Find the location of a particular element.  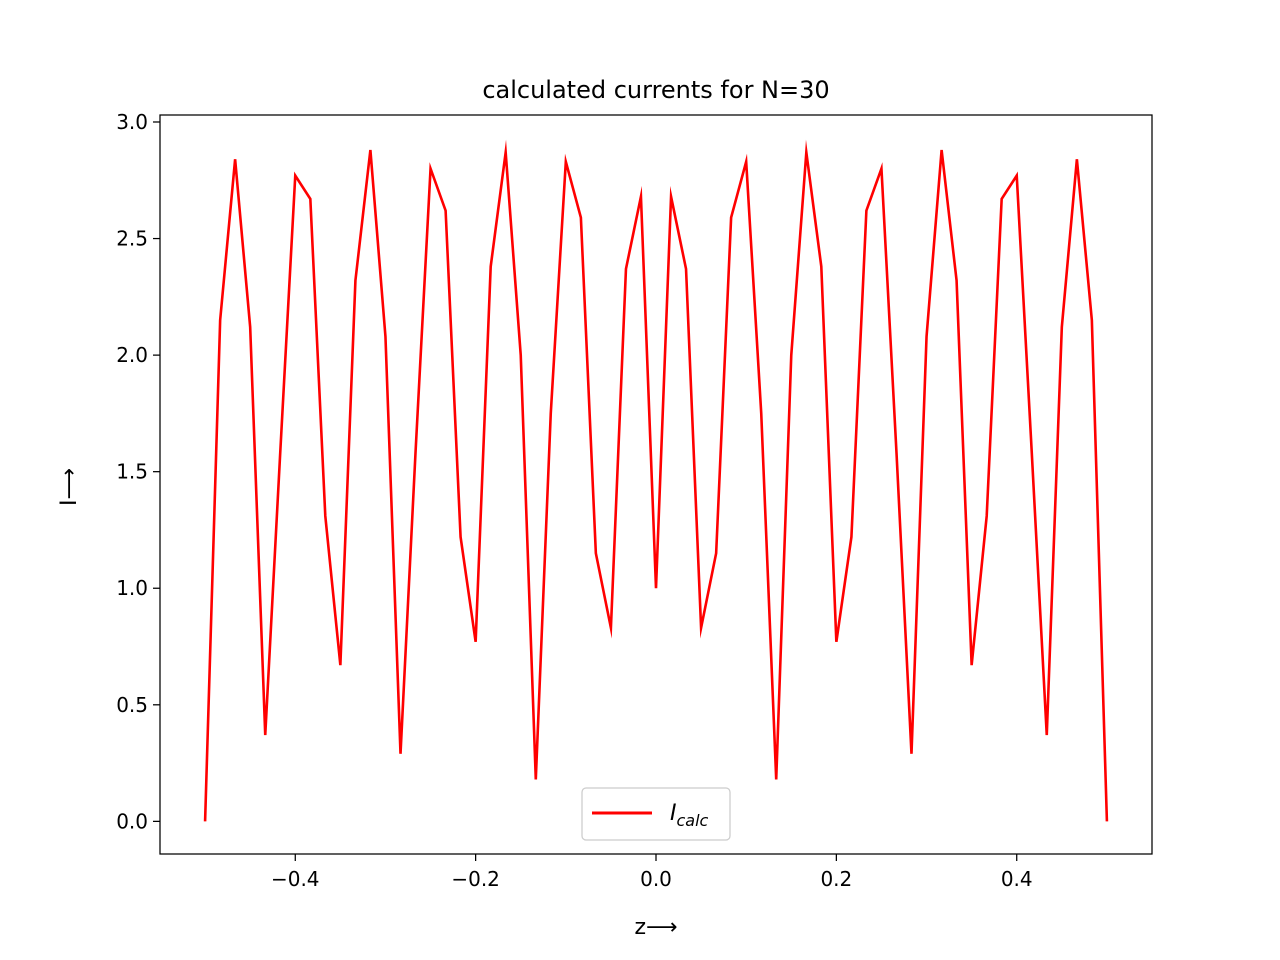

x-axis: −0.4 −0.2 0.0 0.2 0.4 is located at coordinates (652, 872).